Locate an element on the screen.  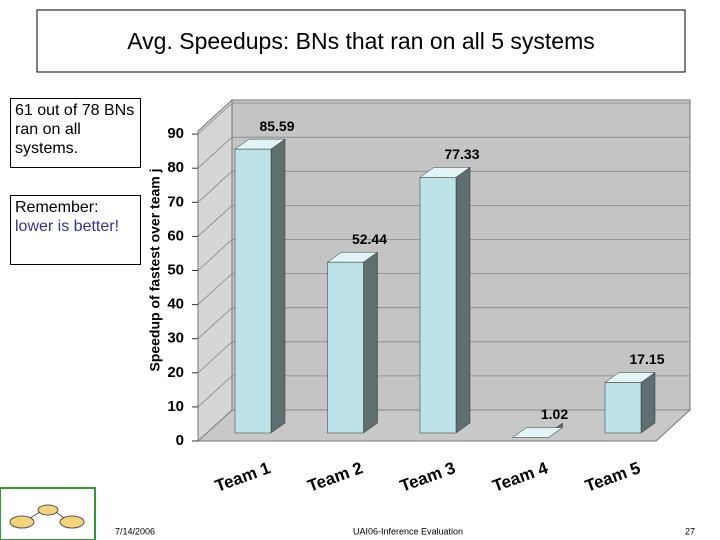
y-tick-label: 70 is located at coordinates (175, 201).